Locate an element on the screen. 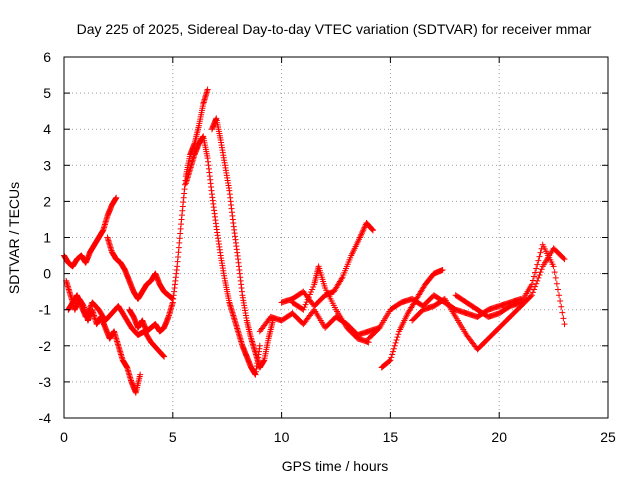 The image size is (640, 480). x-tick-label: 25 is located at coordinates (608, 437).